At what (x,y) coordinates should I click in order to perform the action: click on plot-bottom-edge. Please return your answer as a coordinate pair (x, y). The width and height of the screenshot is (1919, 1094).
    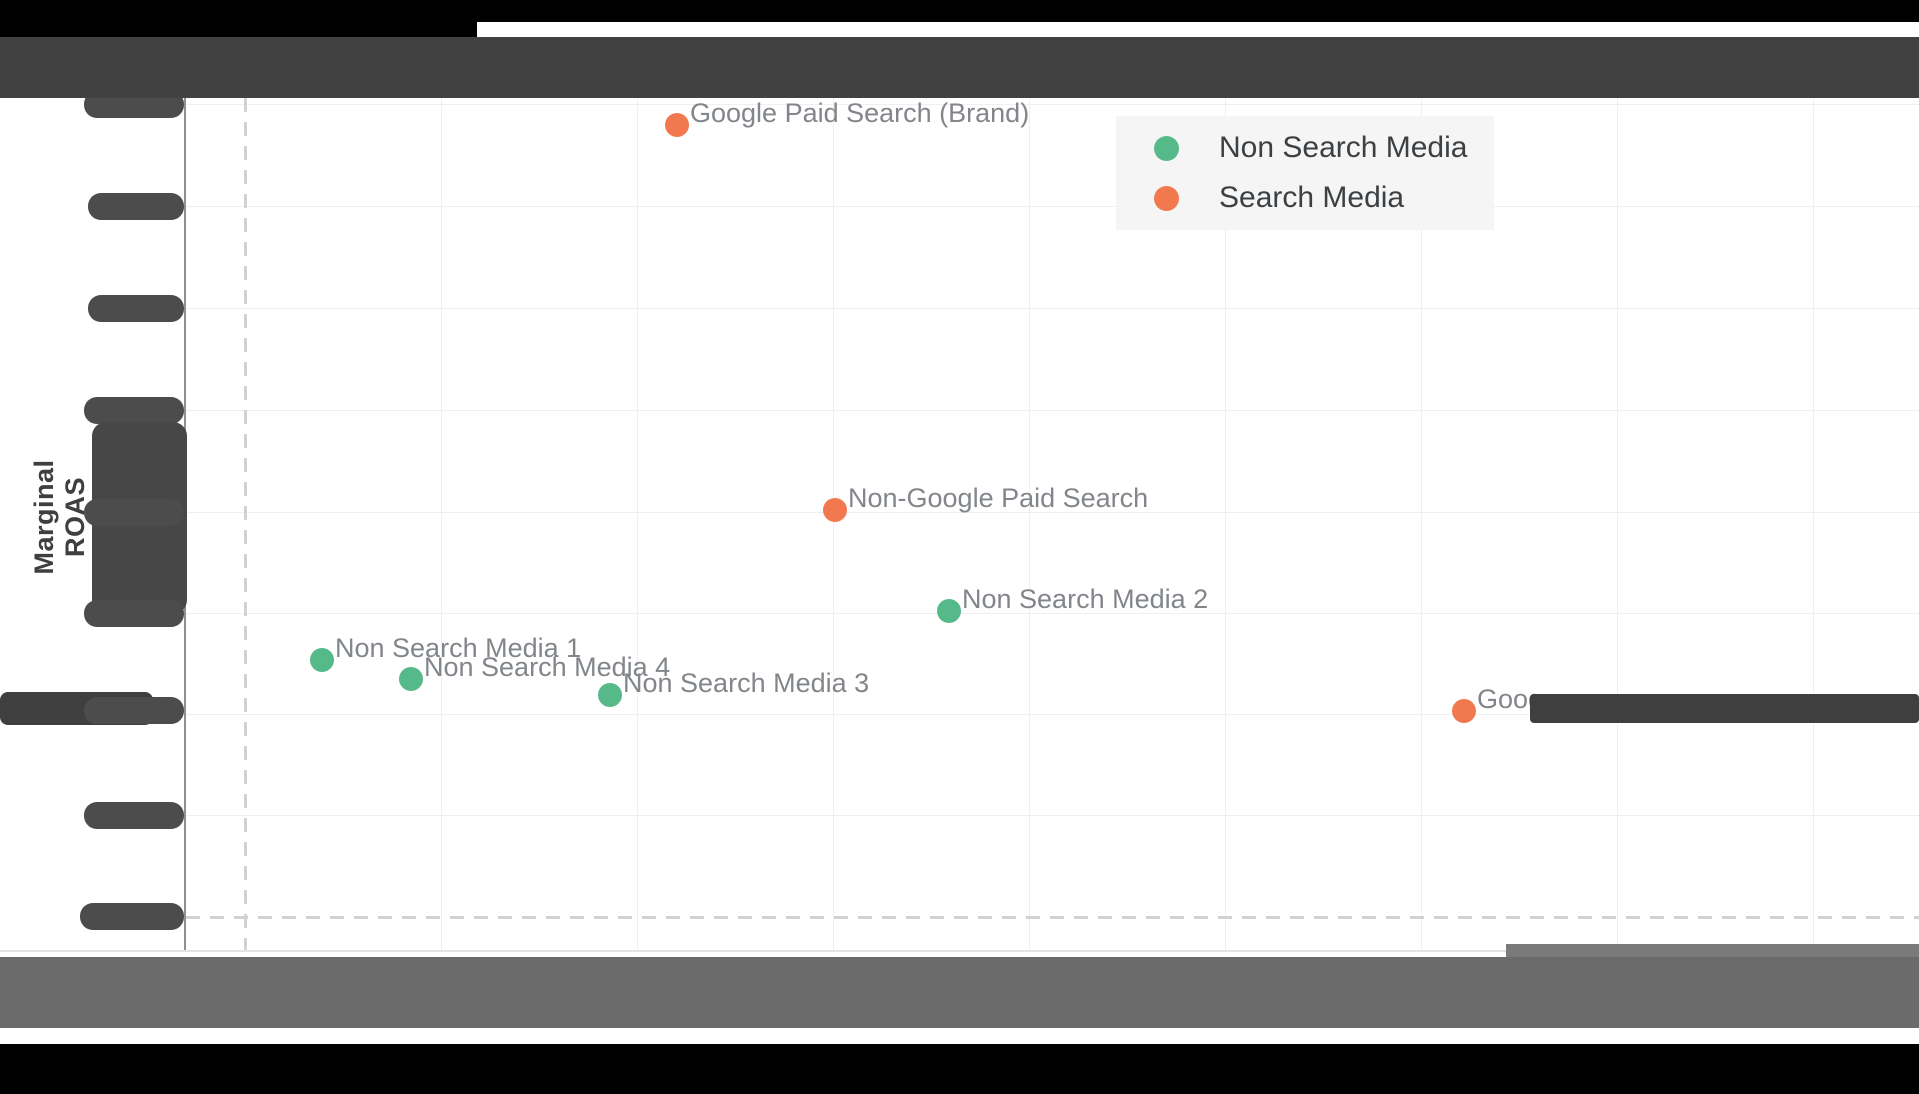
    Looking at the image, I should click on (959, 951).